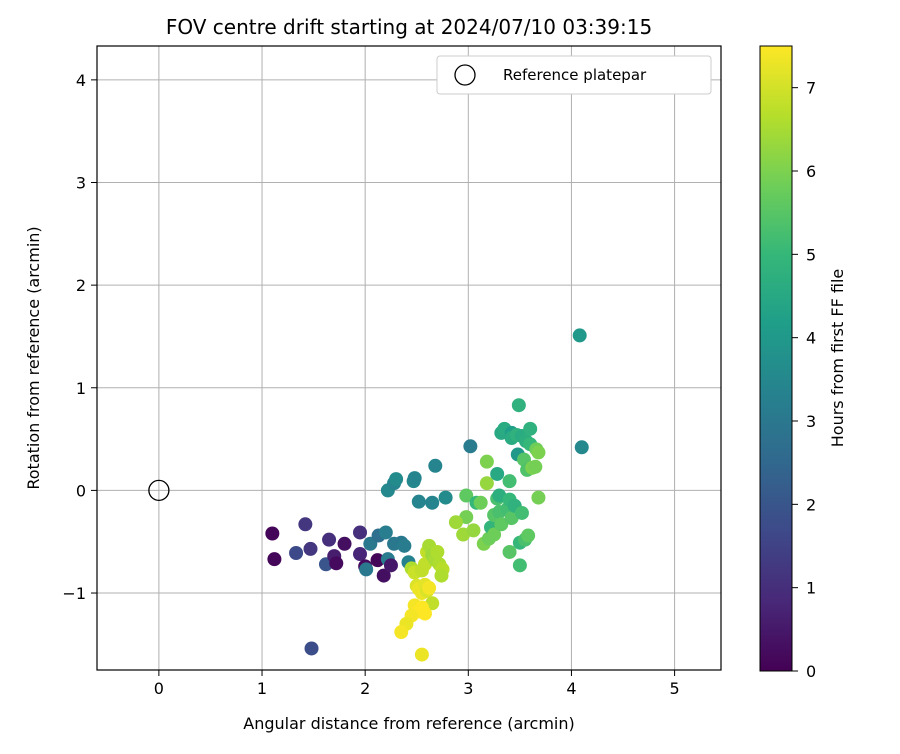 The image size is (900, 754). What do you see at coordinates (417, 684) in the screenshot?
I see `x-axis-ticks: 0 1 2 3 4 5` at bounding box center [417, 684].